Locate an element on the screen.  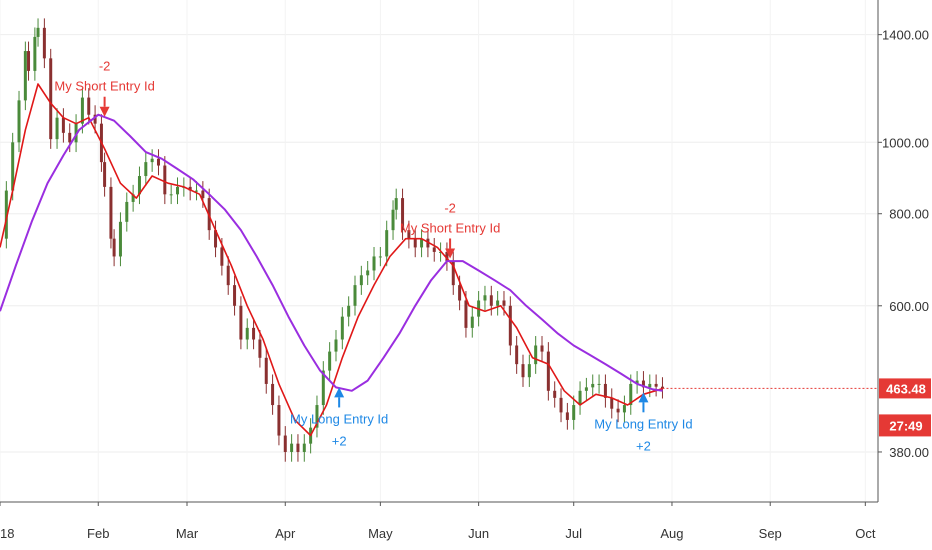
x-tick-label: Apr is located at coordinates (285, 533).